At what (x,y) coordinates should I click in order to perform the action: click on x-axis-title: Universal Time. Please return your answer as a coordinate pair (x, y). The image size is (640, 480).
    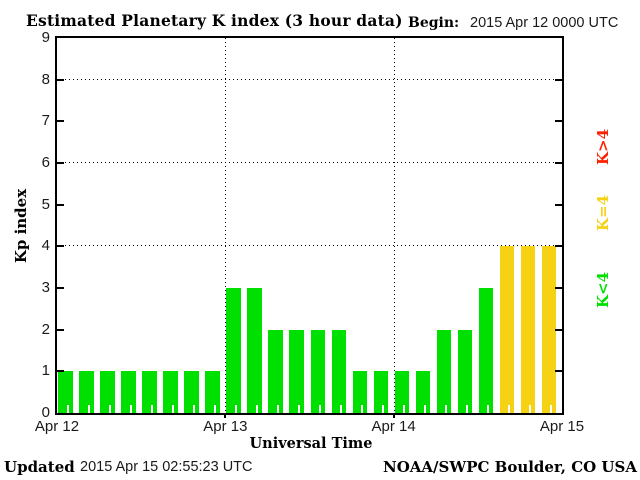
    Looking at the image, I should click on (311, 443).